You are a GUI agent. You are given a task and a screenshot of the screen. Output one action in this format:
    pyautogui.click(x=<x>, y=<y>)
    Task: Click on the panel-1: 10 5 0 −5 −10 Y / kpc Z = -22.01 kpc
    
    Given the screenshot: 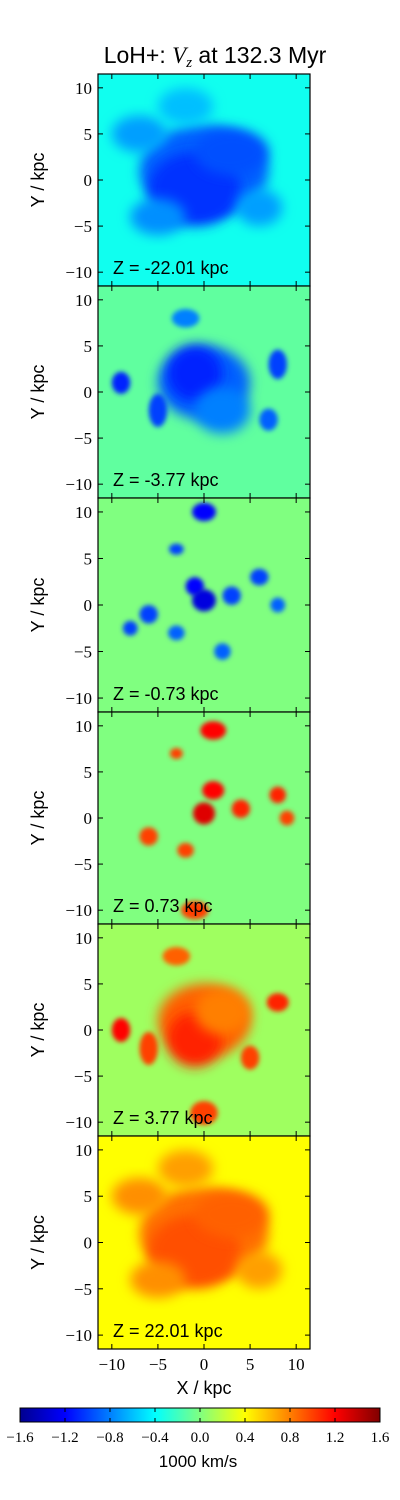 What is the action you would take?
    pyautogui.click(x=169, y=180)
    